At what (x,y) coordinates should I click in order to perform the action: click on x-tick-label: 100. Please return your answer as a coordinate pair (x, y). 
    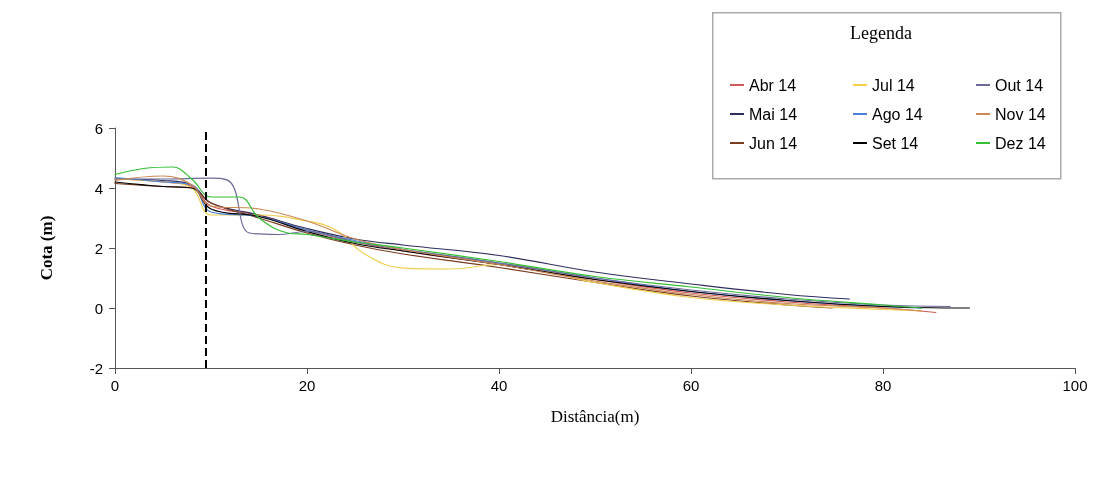
    Looking at the image, I should click on (1075, 385).